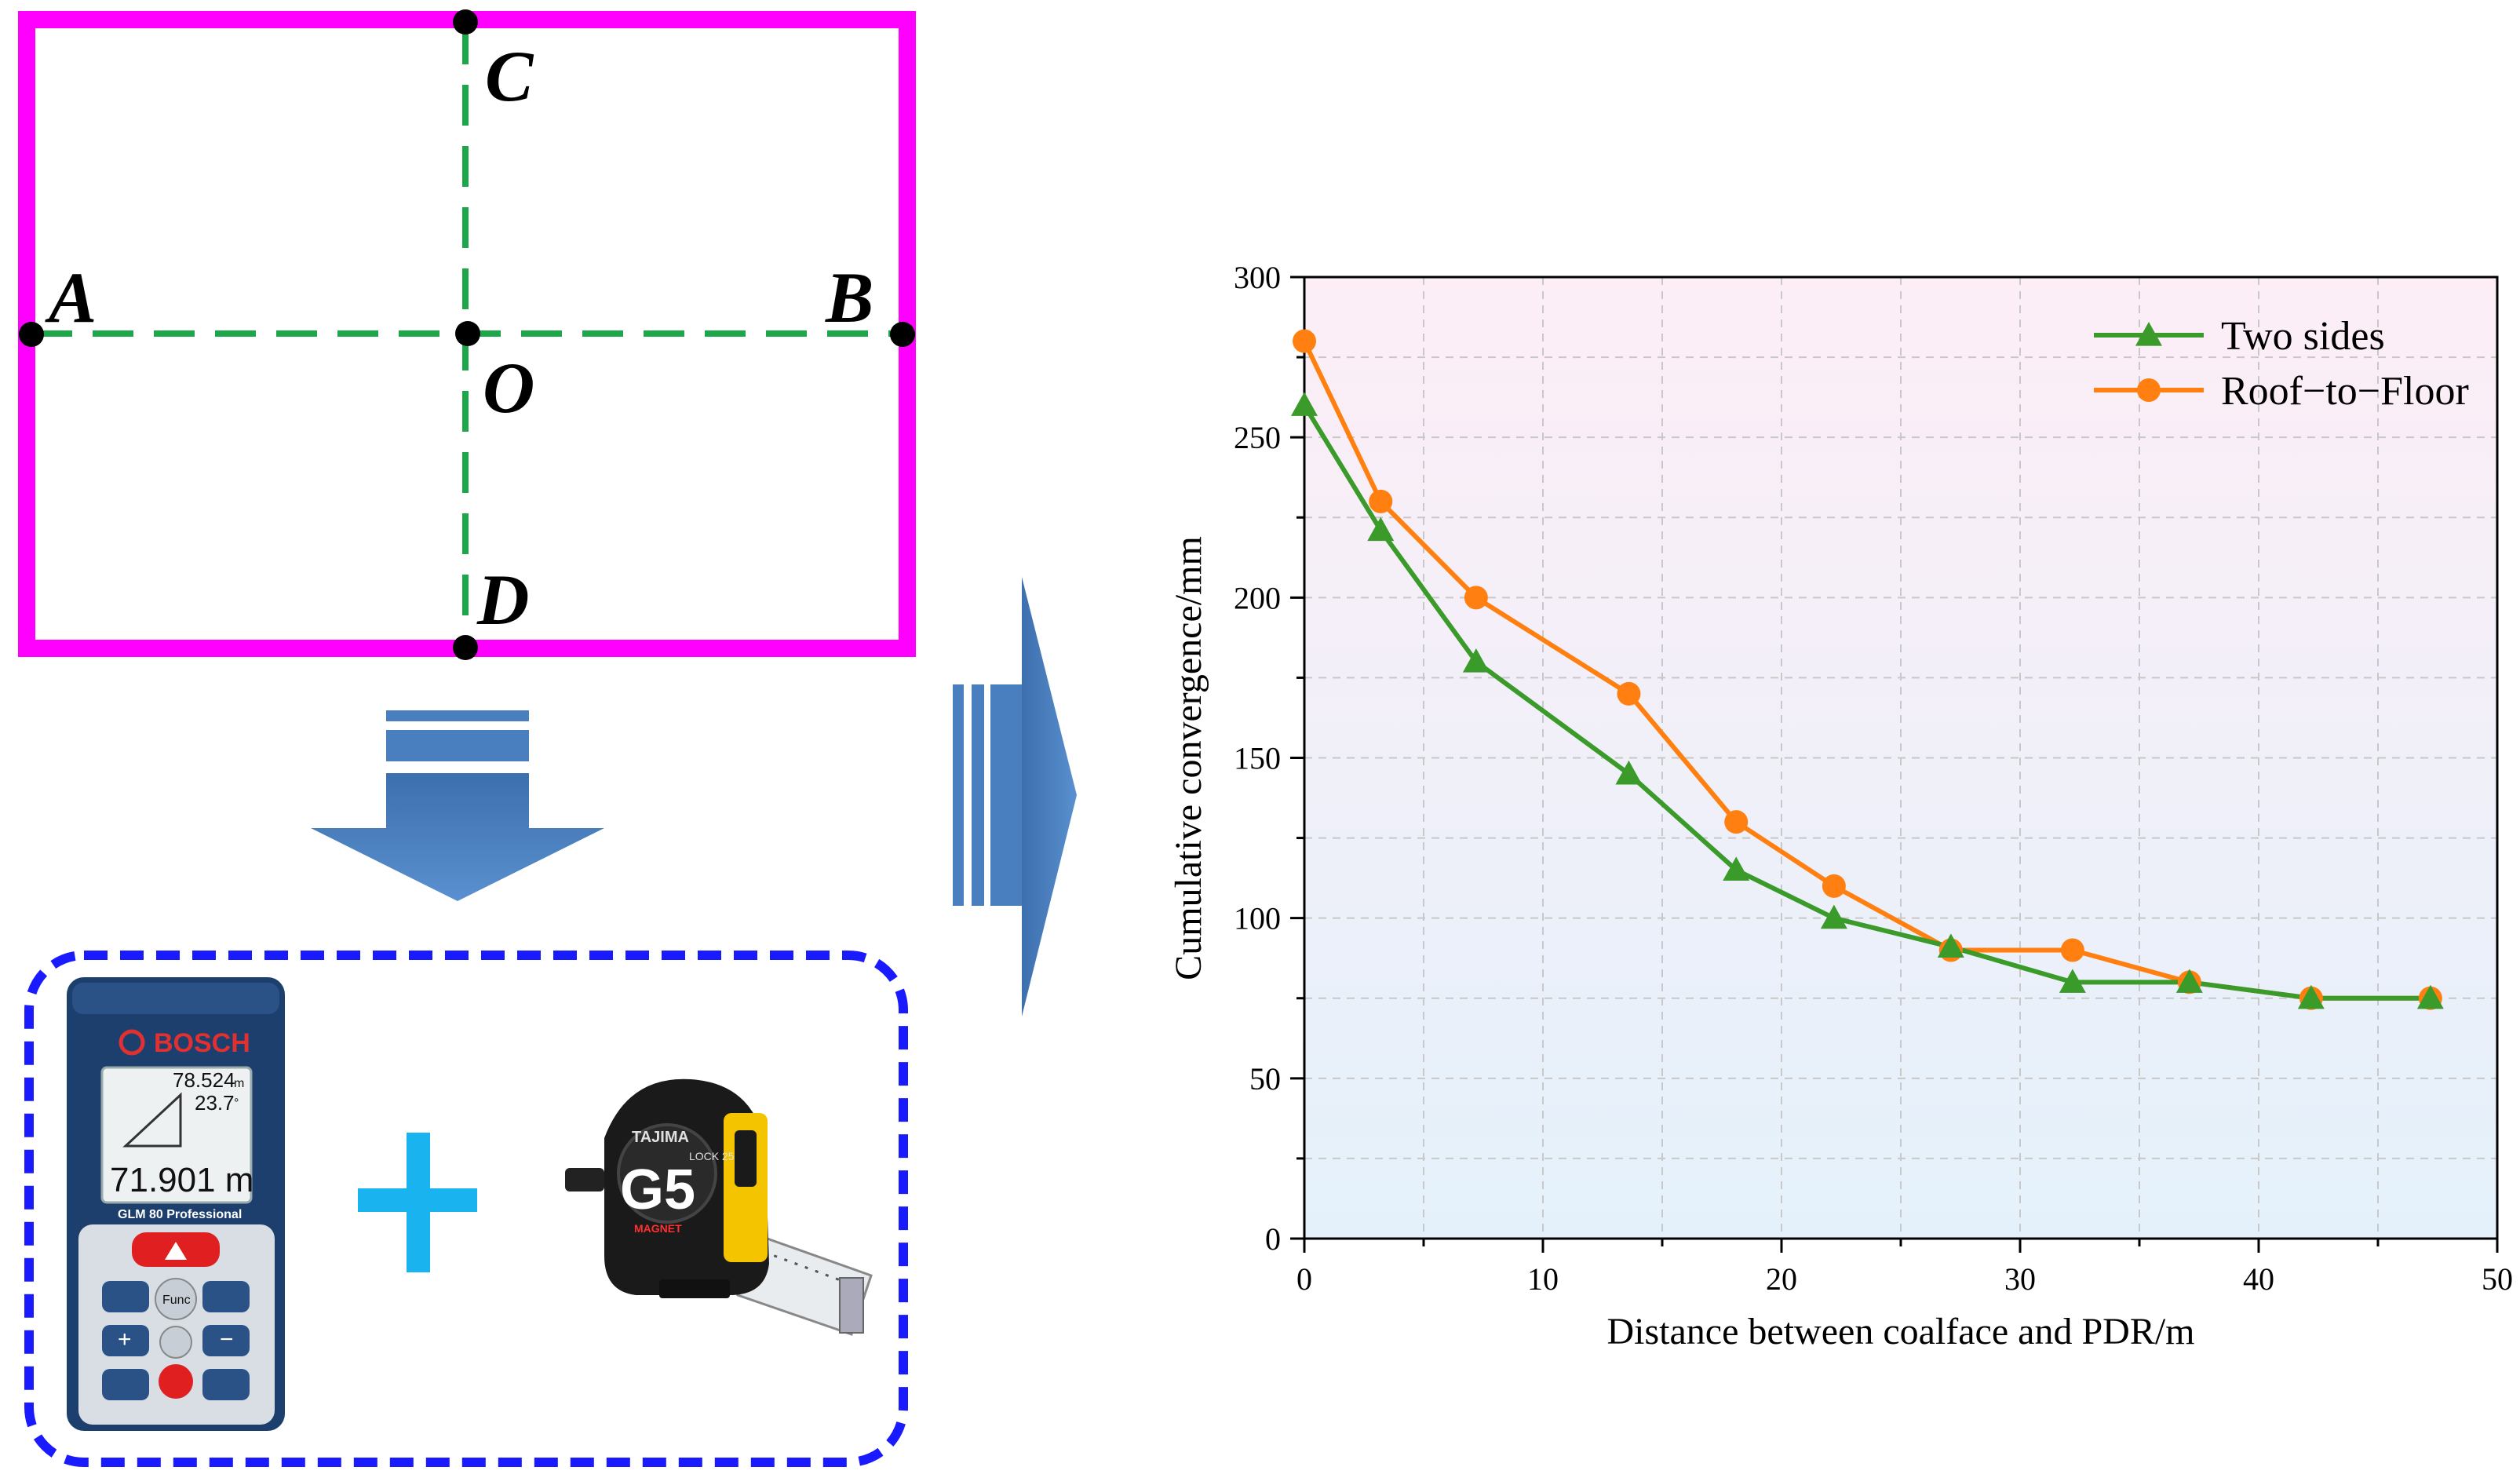 Image resolution: width=2520 pixels, height=1478 pixels. I want to click on rangefinder-reading-1-unit: m, so click(239, 1083).